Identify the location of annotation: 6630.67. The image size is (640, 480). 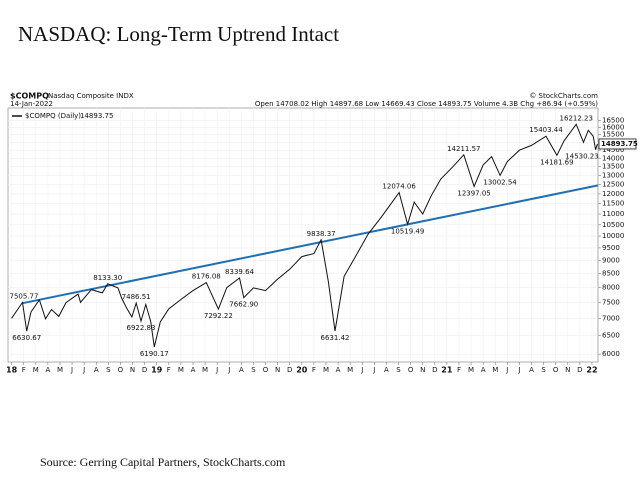
(26, 338).